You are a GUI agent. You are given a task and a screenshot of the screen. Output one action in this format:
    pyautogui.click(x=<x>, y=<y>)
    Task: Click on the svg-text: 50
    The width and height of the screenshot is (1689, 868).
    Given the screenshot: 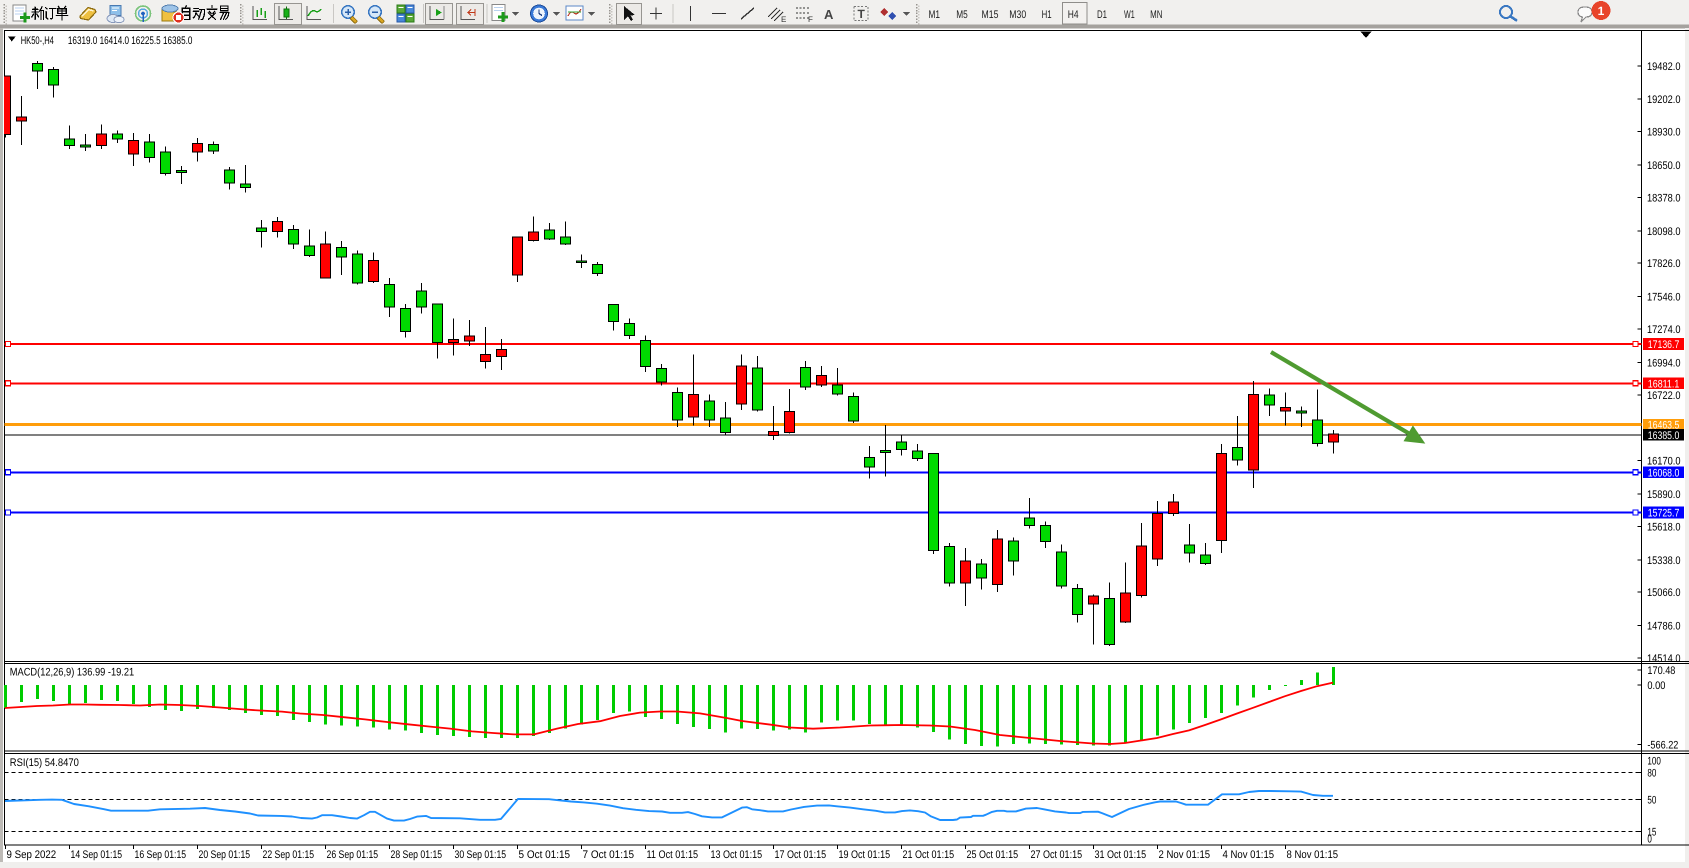 What is the action you would take?
    pyautogui.click(x=1651, y=801)
    